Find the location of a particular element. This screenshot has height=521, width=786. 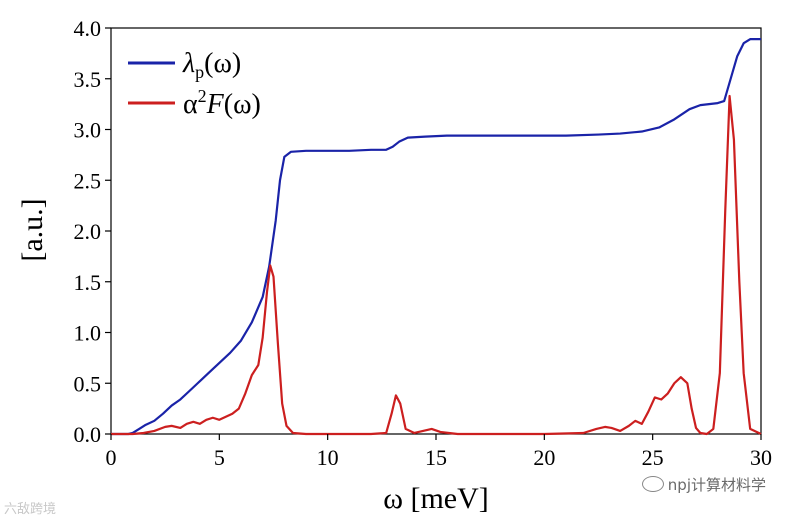

y-tick-label: 0.0 is located at coordinates (88, 434).